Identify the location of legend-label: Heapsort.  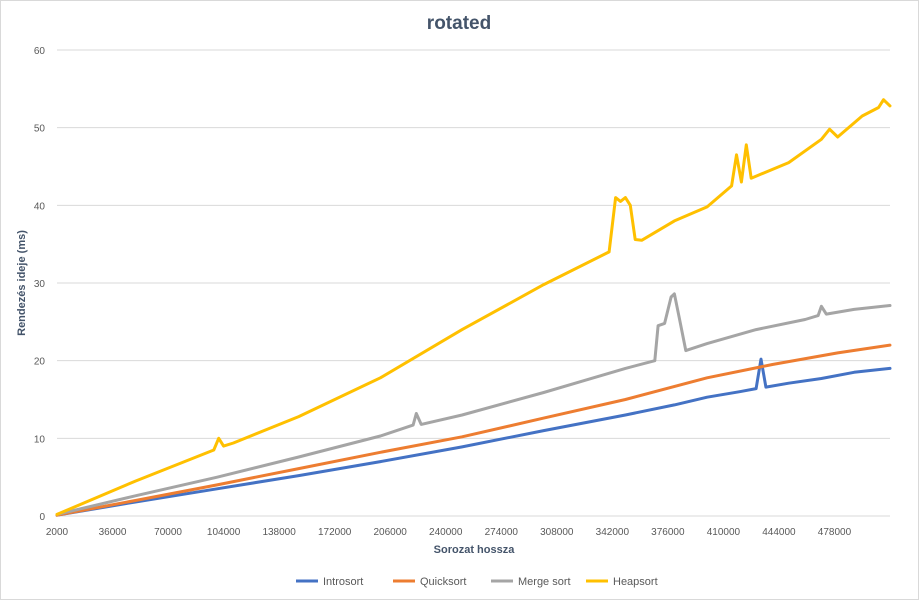
(635, 582).